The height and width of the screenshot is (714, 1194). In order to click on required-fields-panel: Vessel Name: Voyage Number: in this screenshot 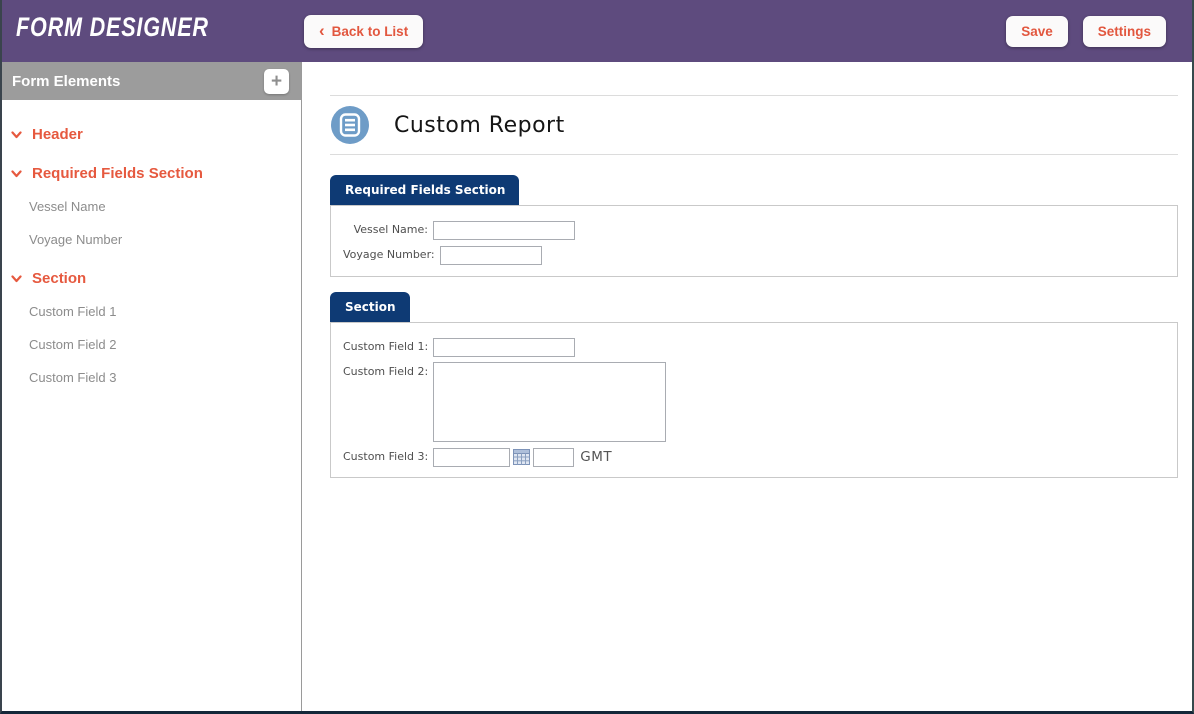, I will do `click(754, 241)`.